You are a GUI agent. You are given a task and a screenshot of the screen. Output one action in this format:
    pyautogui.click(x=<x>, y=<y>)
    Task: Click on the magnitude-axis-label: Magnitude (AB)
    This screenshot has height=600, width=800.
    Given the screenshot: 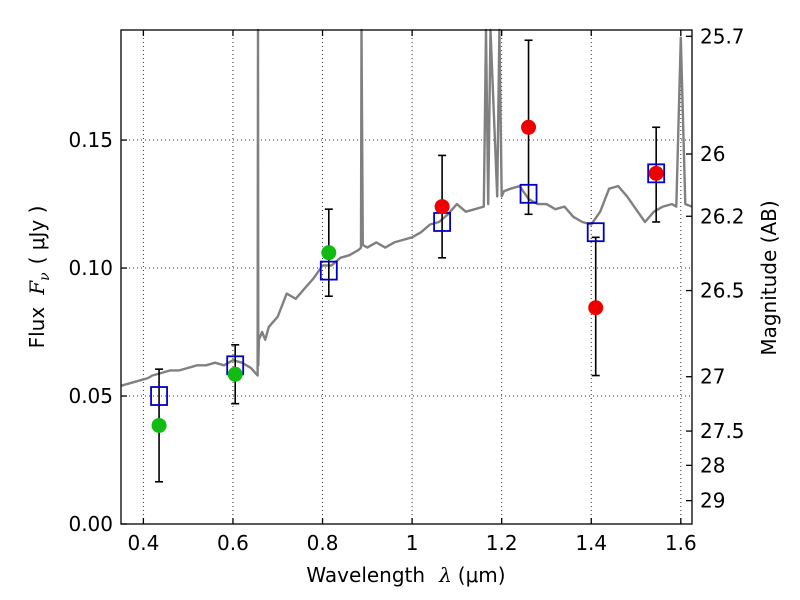 What is the action you would take?
    pyautogui.click(x=769, y=277)
    